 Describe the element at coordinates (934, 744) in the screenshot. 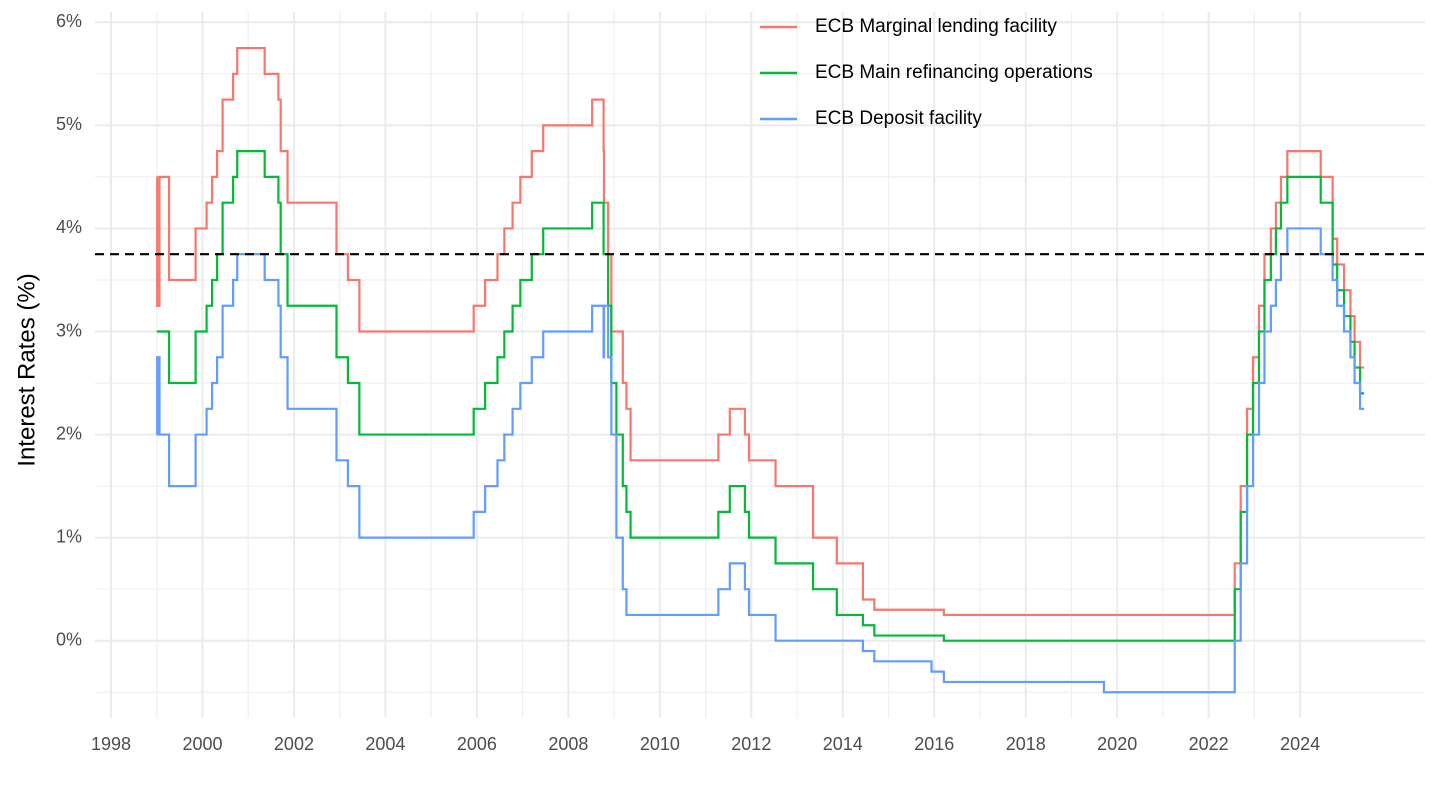

I see `x-tick-label: 2016` at that location.